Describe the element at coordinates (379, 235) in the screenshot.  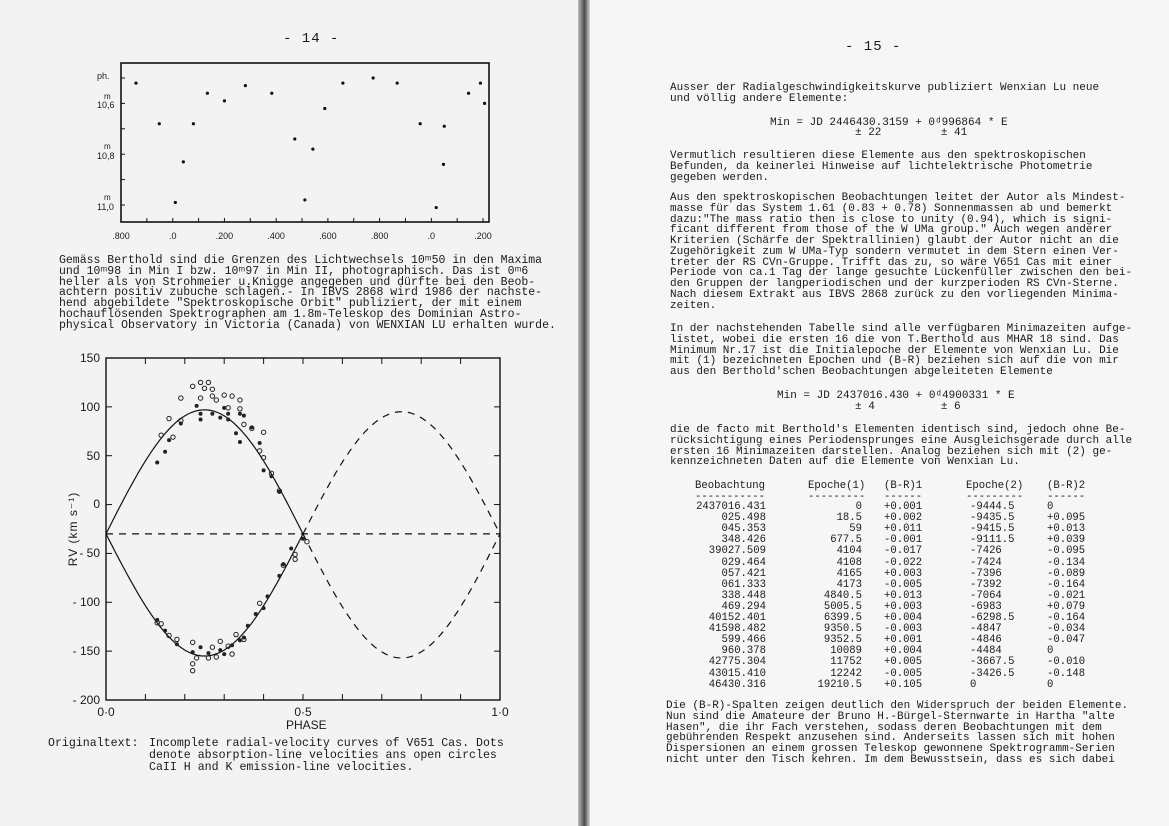
I see `x-tick-label: .800` at that location.